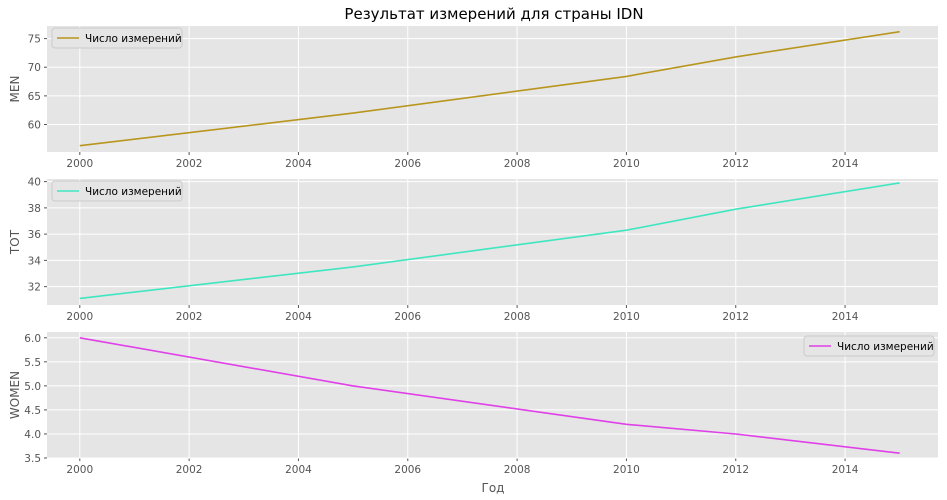 The image size is (947, 500). What do you see at coordinates (32, 459) in the screenshot?
I see `y-tick-label: 3.5` at bounding box center [32, 459].